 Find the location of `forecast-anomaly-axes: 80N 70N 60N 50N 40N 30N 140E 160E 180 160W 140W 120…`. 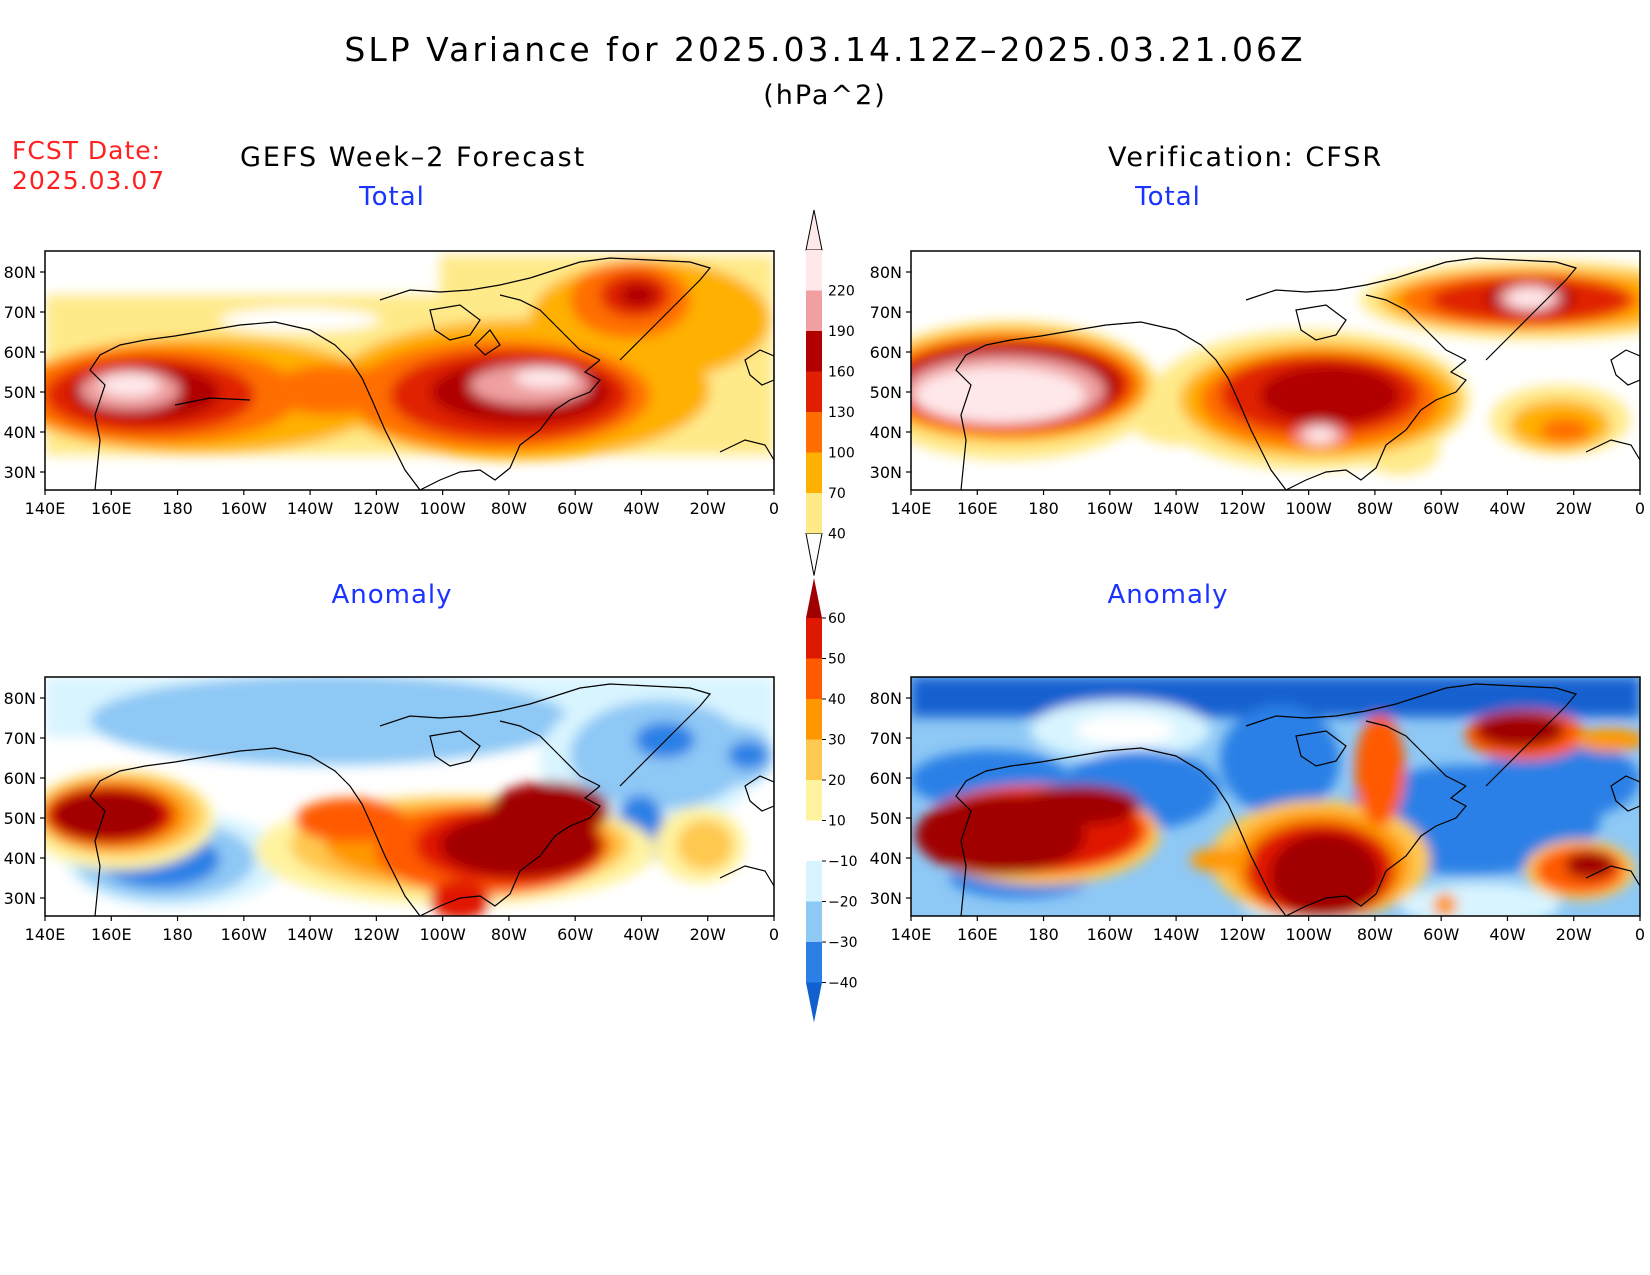

forecast-anomaly-axes: 80N 70N 60N 50N 40N 30N 140E 160E 180 160W 140W 120… is located at coordinates (391, 816).